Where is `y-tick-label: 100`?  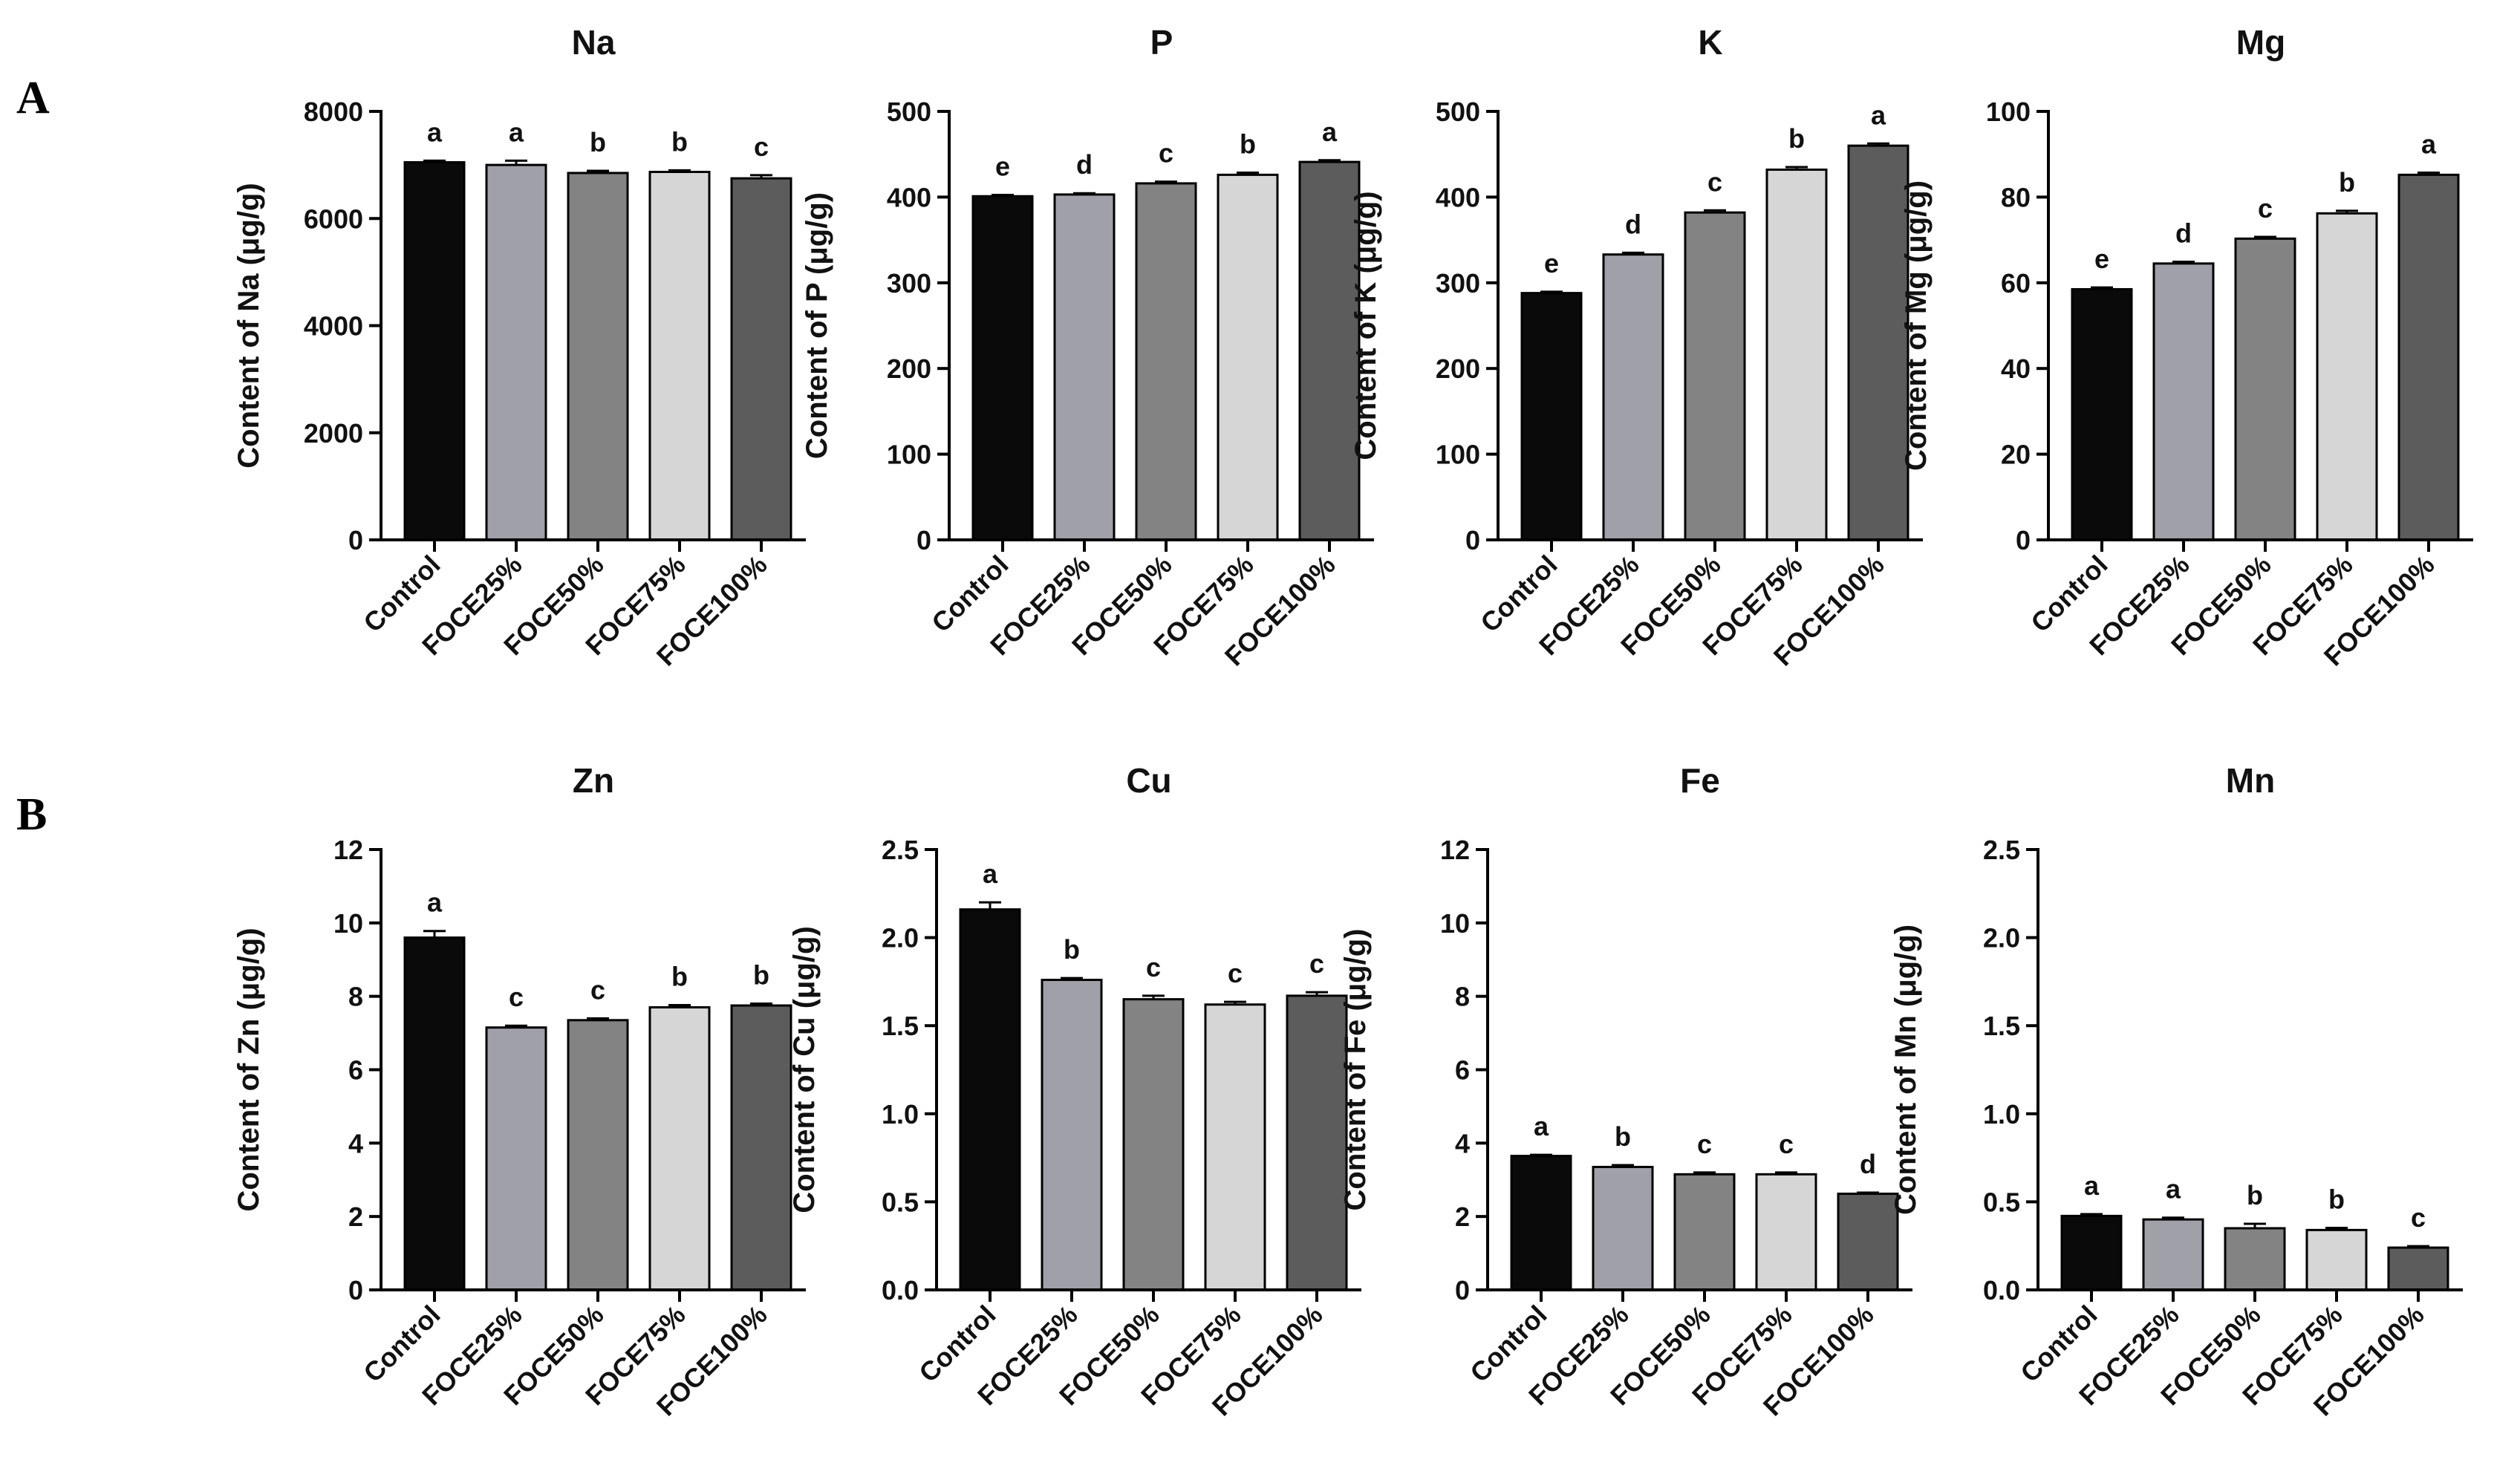
y-tick-label: 100 is located at coordinates (909, 455).